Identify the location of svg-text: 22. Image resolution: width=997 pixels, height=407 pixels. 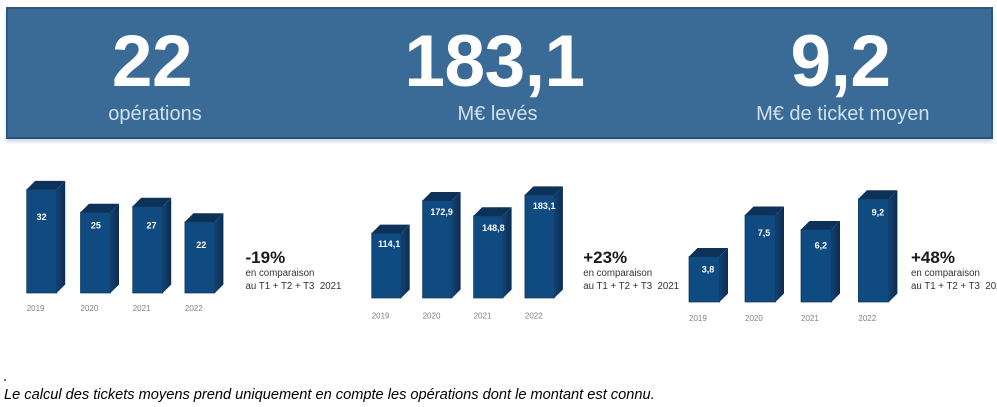
(201, 245).